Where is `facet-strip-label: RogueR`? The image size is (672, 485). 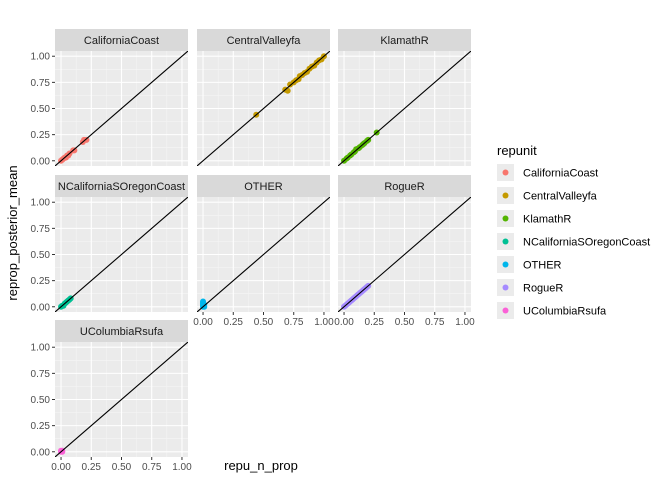 facet-strip-label: RogueR is located at coordinates (404, 187).